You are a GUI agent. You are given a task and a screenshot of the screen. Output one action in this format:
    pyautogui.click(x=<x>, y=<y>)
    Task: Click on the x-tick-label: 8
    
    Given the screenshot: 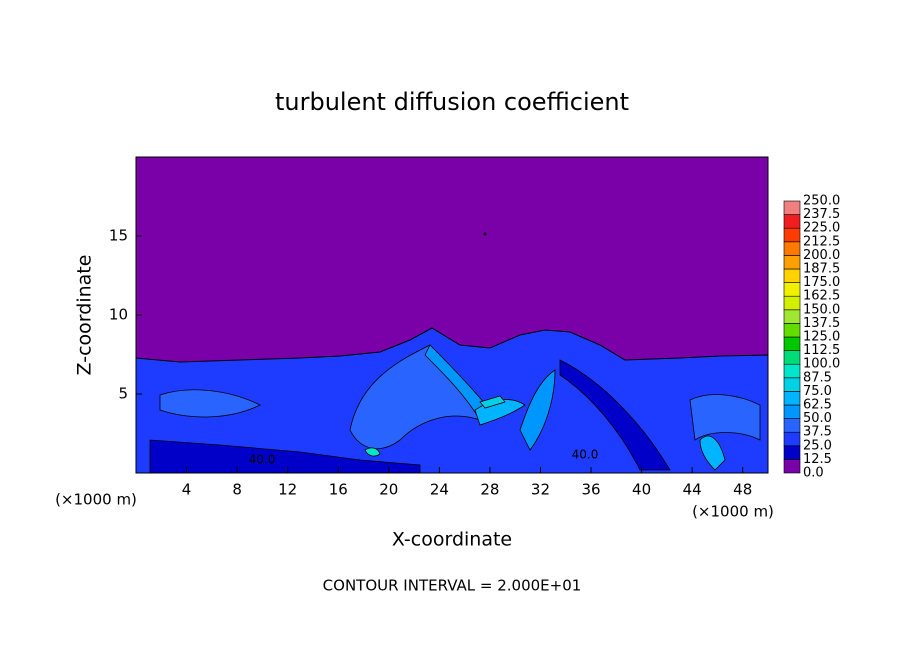 What is the action you would take?
    pyautogui.click(x=237, y=490)
    